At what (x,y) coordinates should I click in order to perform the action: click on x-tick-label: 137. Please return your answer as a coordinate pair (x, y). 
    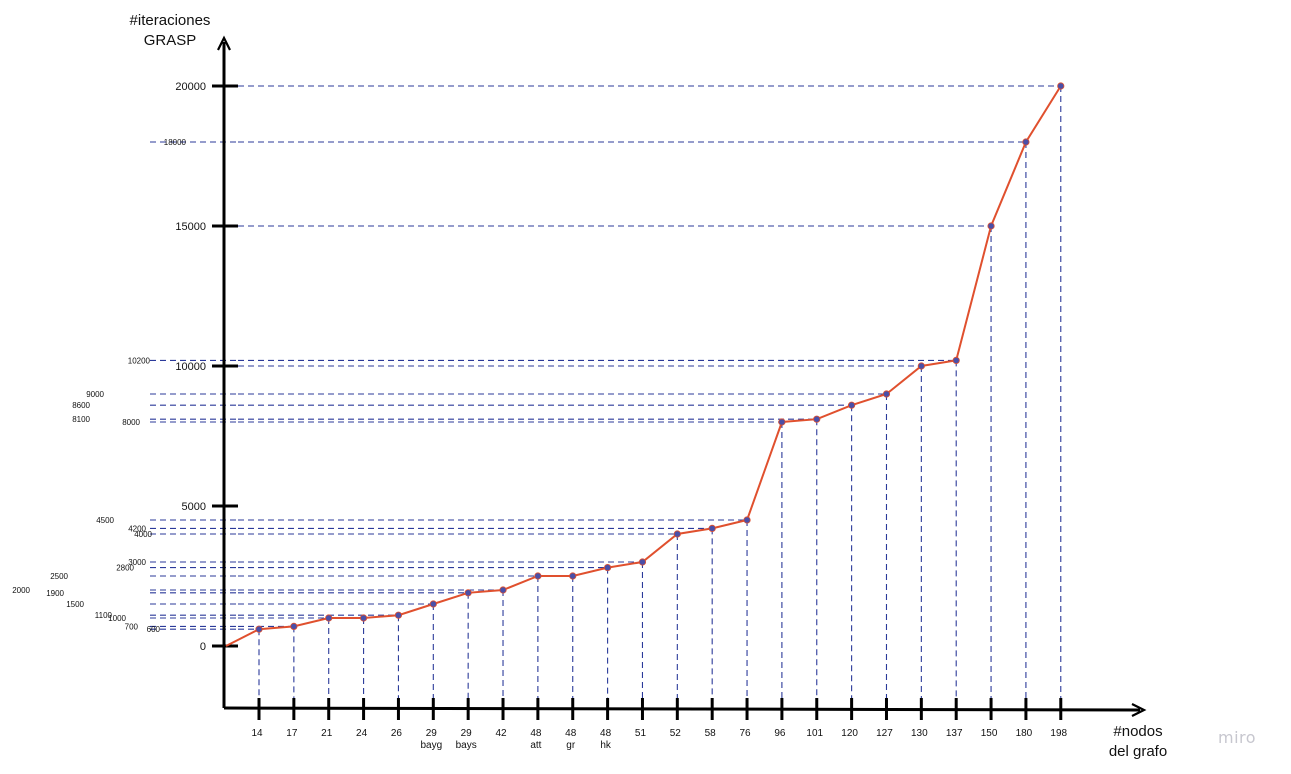
    Looking at the image, I should click on (954, 733).